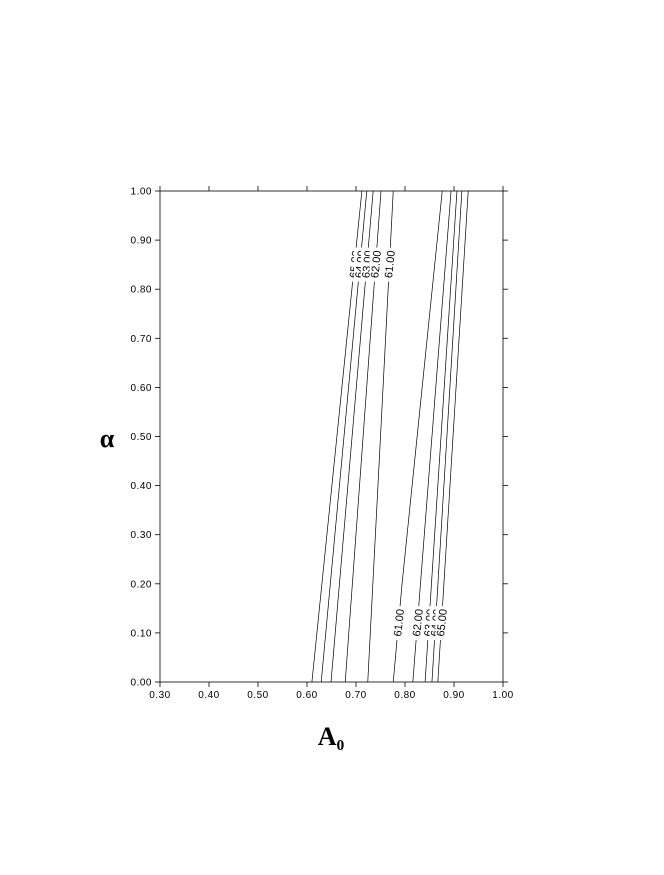  I want to click on x-axis-label: A₀, so click(331, 736).